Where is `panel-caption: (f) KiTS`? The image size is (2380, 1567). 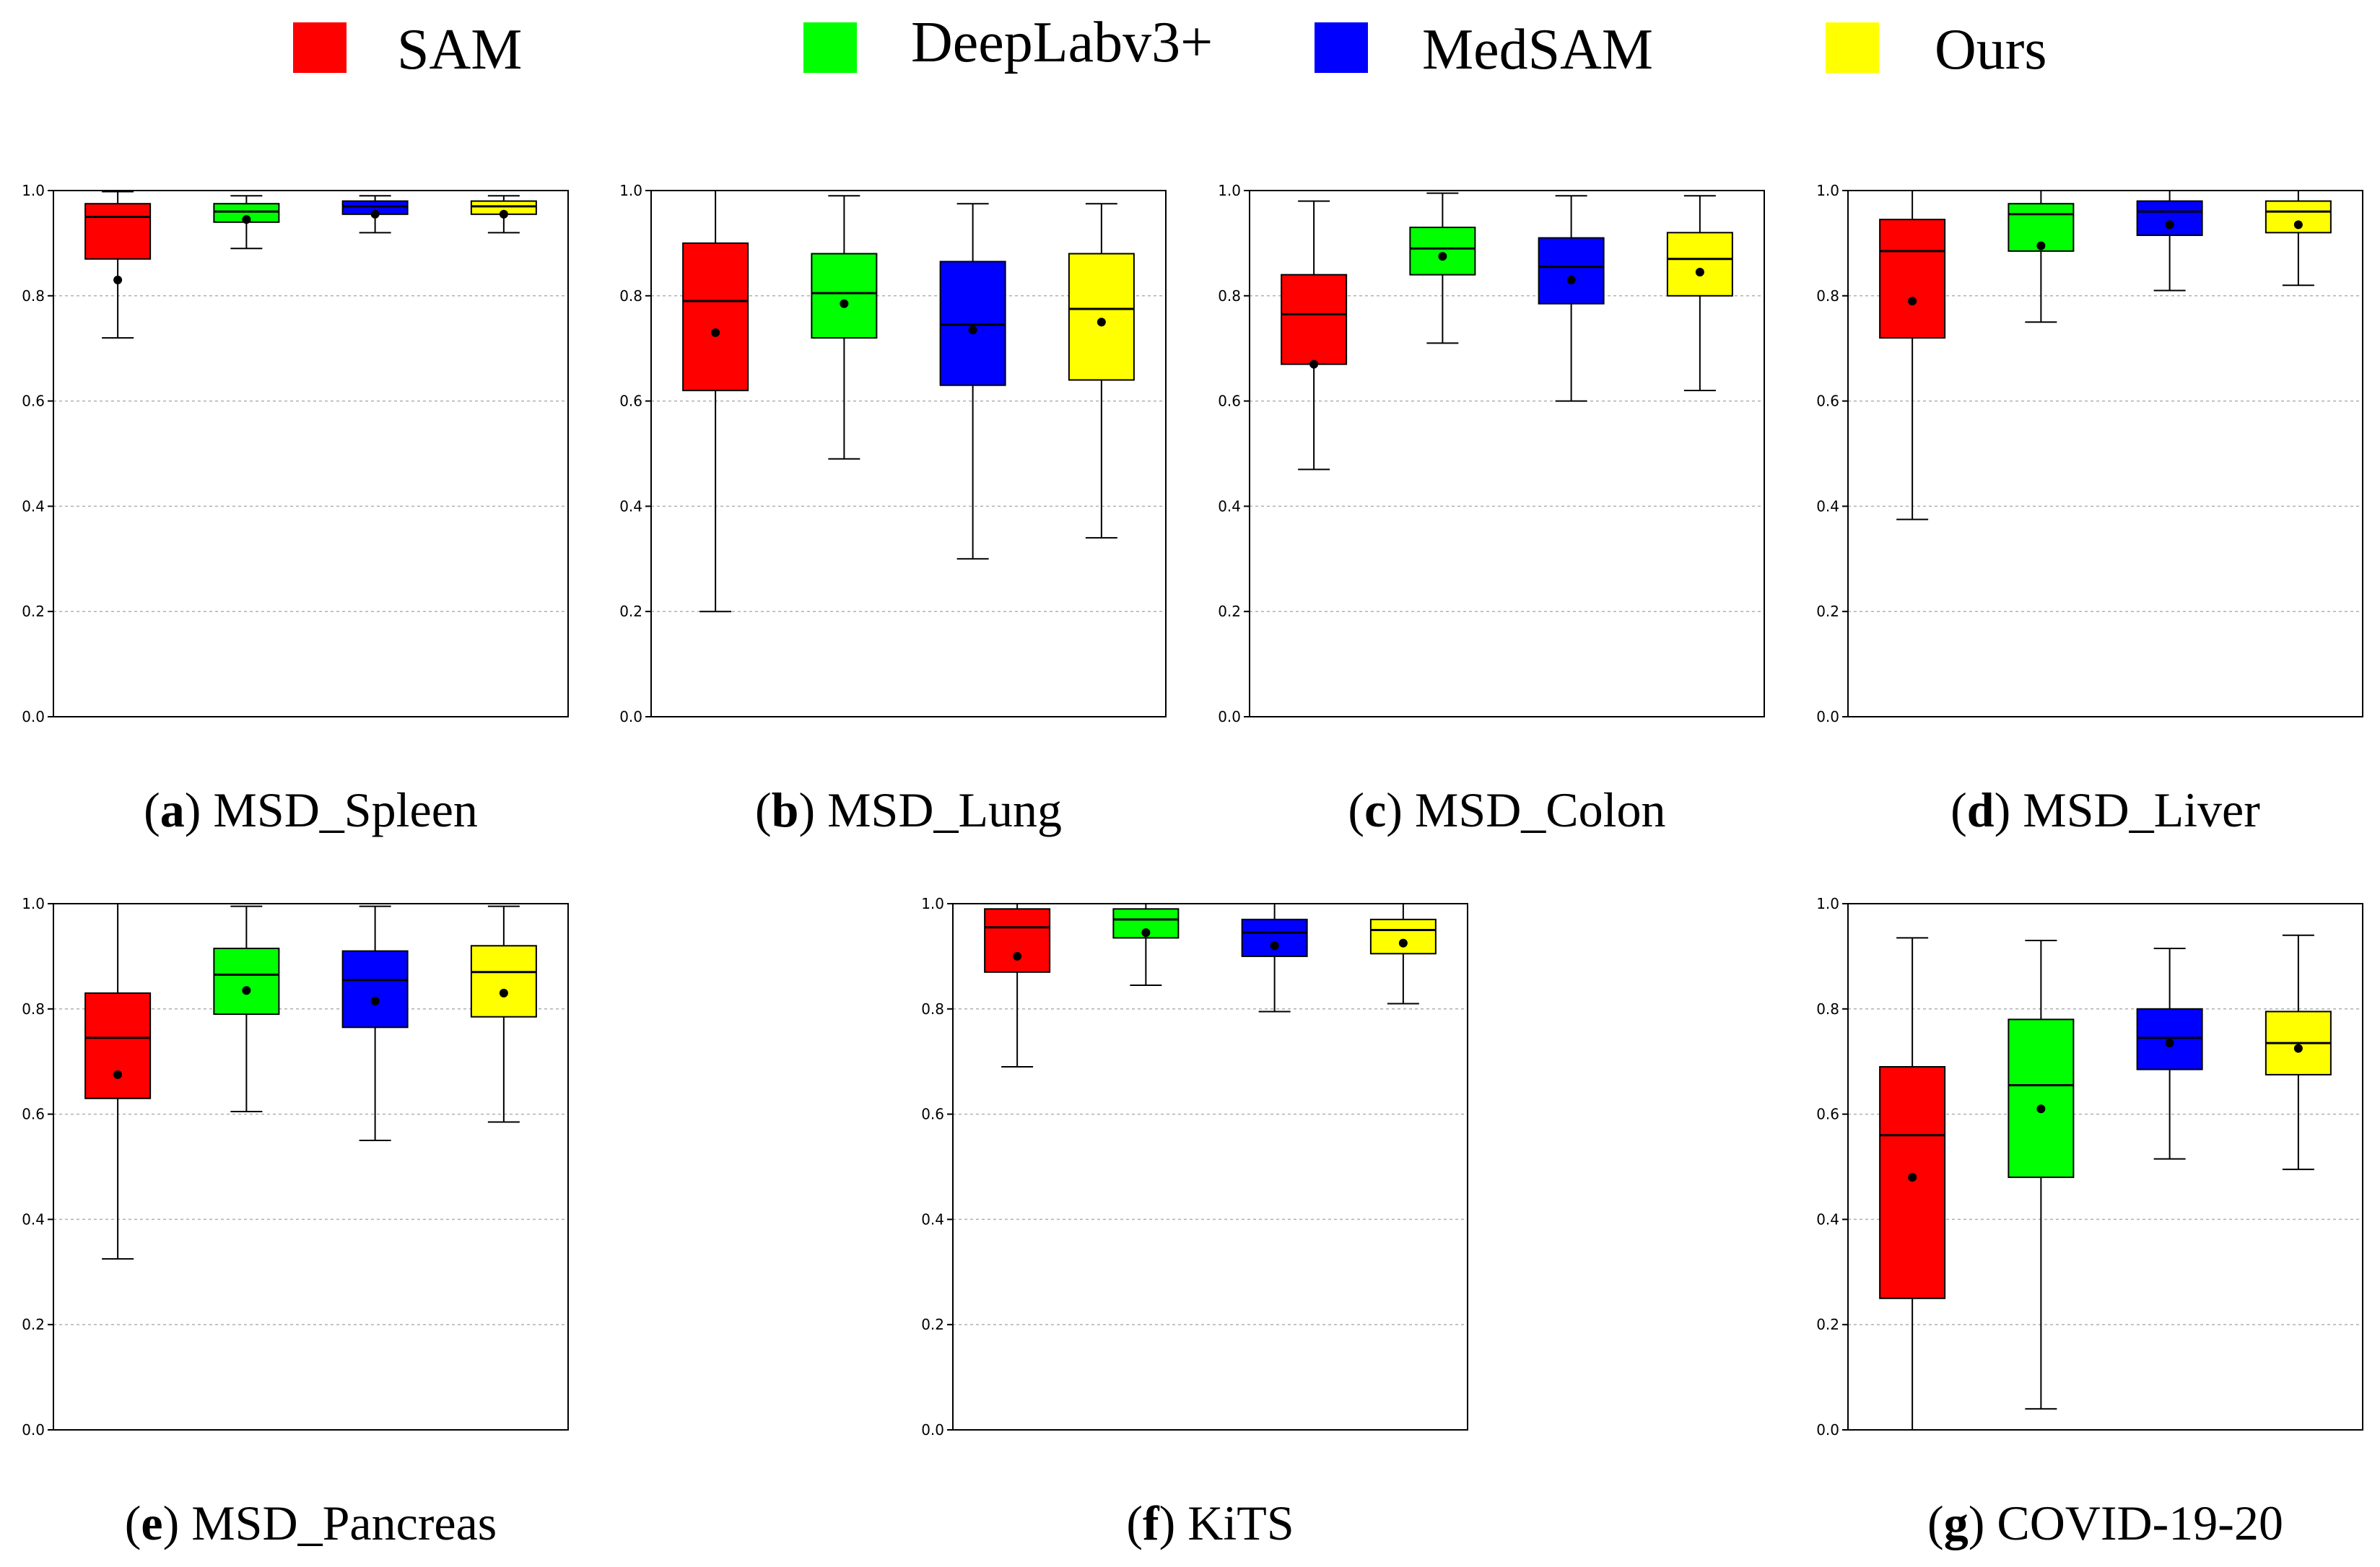 panel-caption: (f) KiTS is located at coordinates (1210, 1523).